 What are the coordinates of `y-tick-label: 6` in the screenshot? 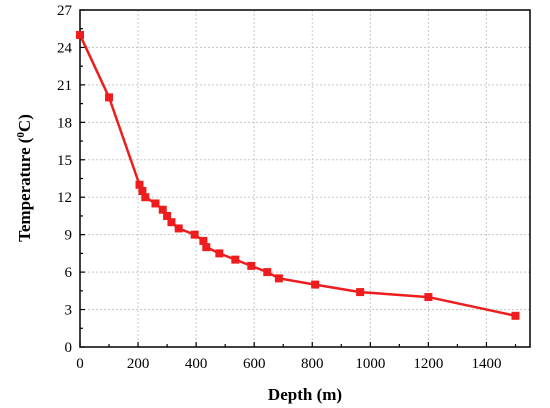 It's located at (69, 273).